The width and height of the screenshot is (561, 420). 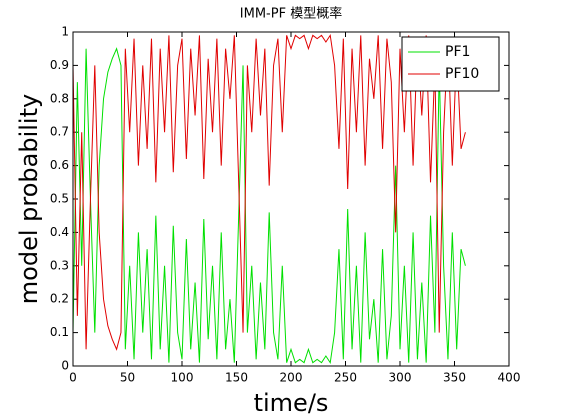 I want to click on y-tick-label: 0.5, so click(x=59, y=199).